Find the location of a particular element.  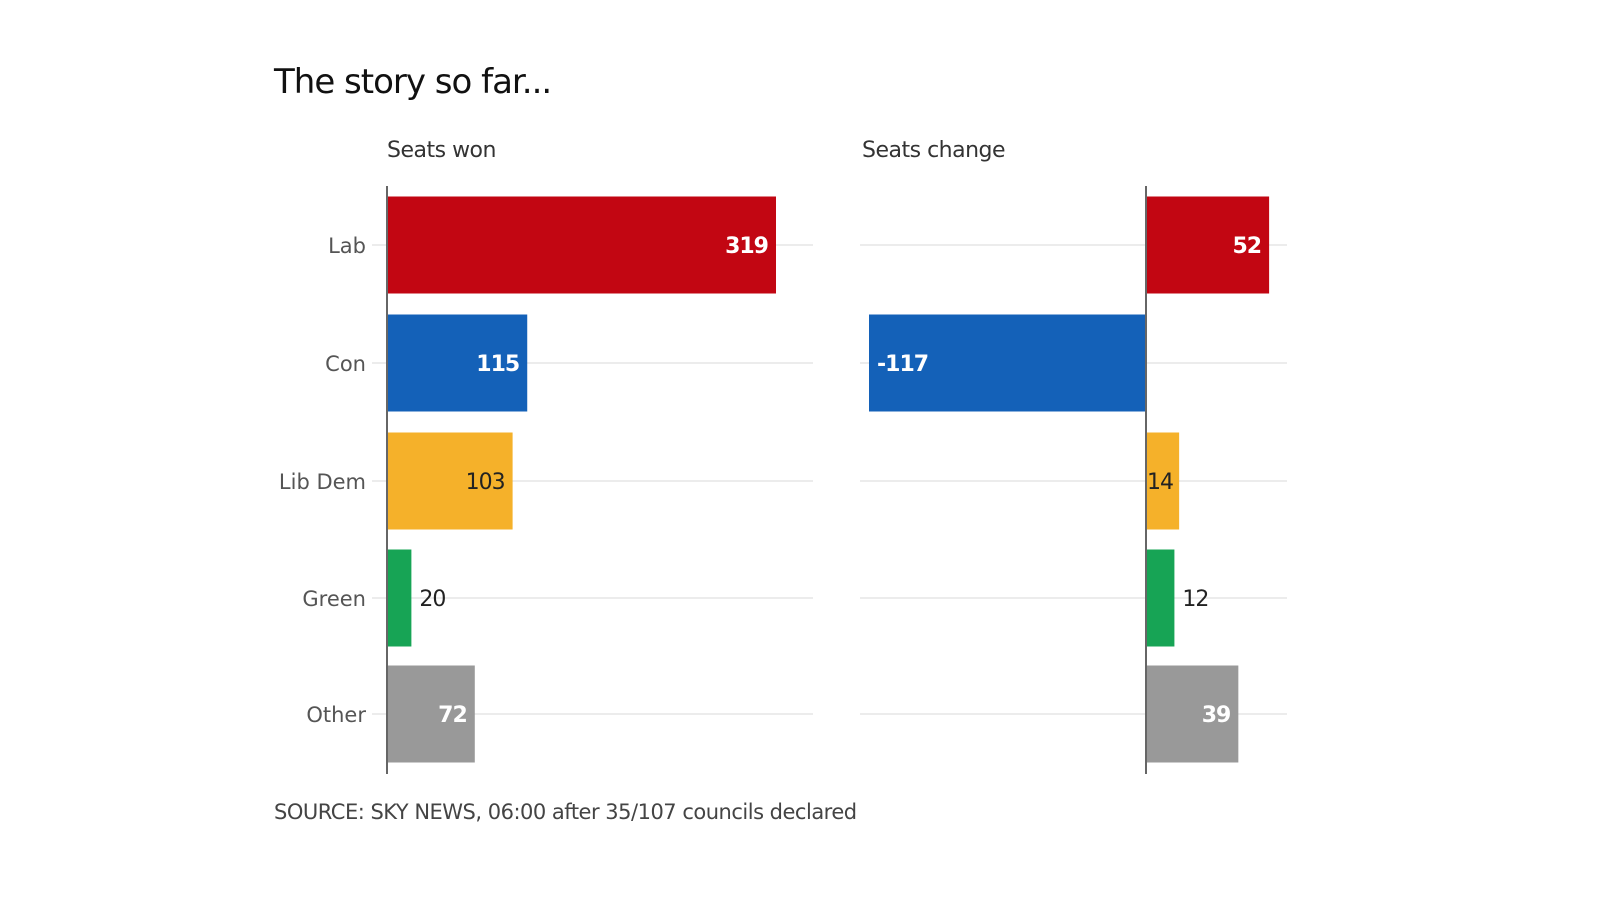

data-label: -117 is located at coordinates (902, 364).